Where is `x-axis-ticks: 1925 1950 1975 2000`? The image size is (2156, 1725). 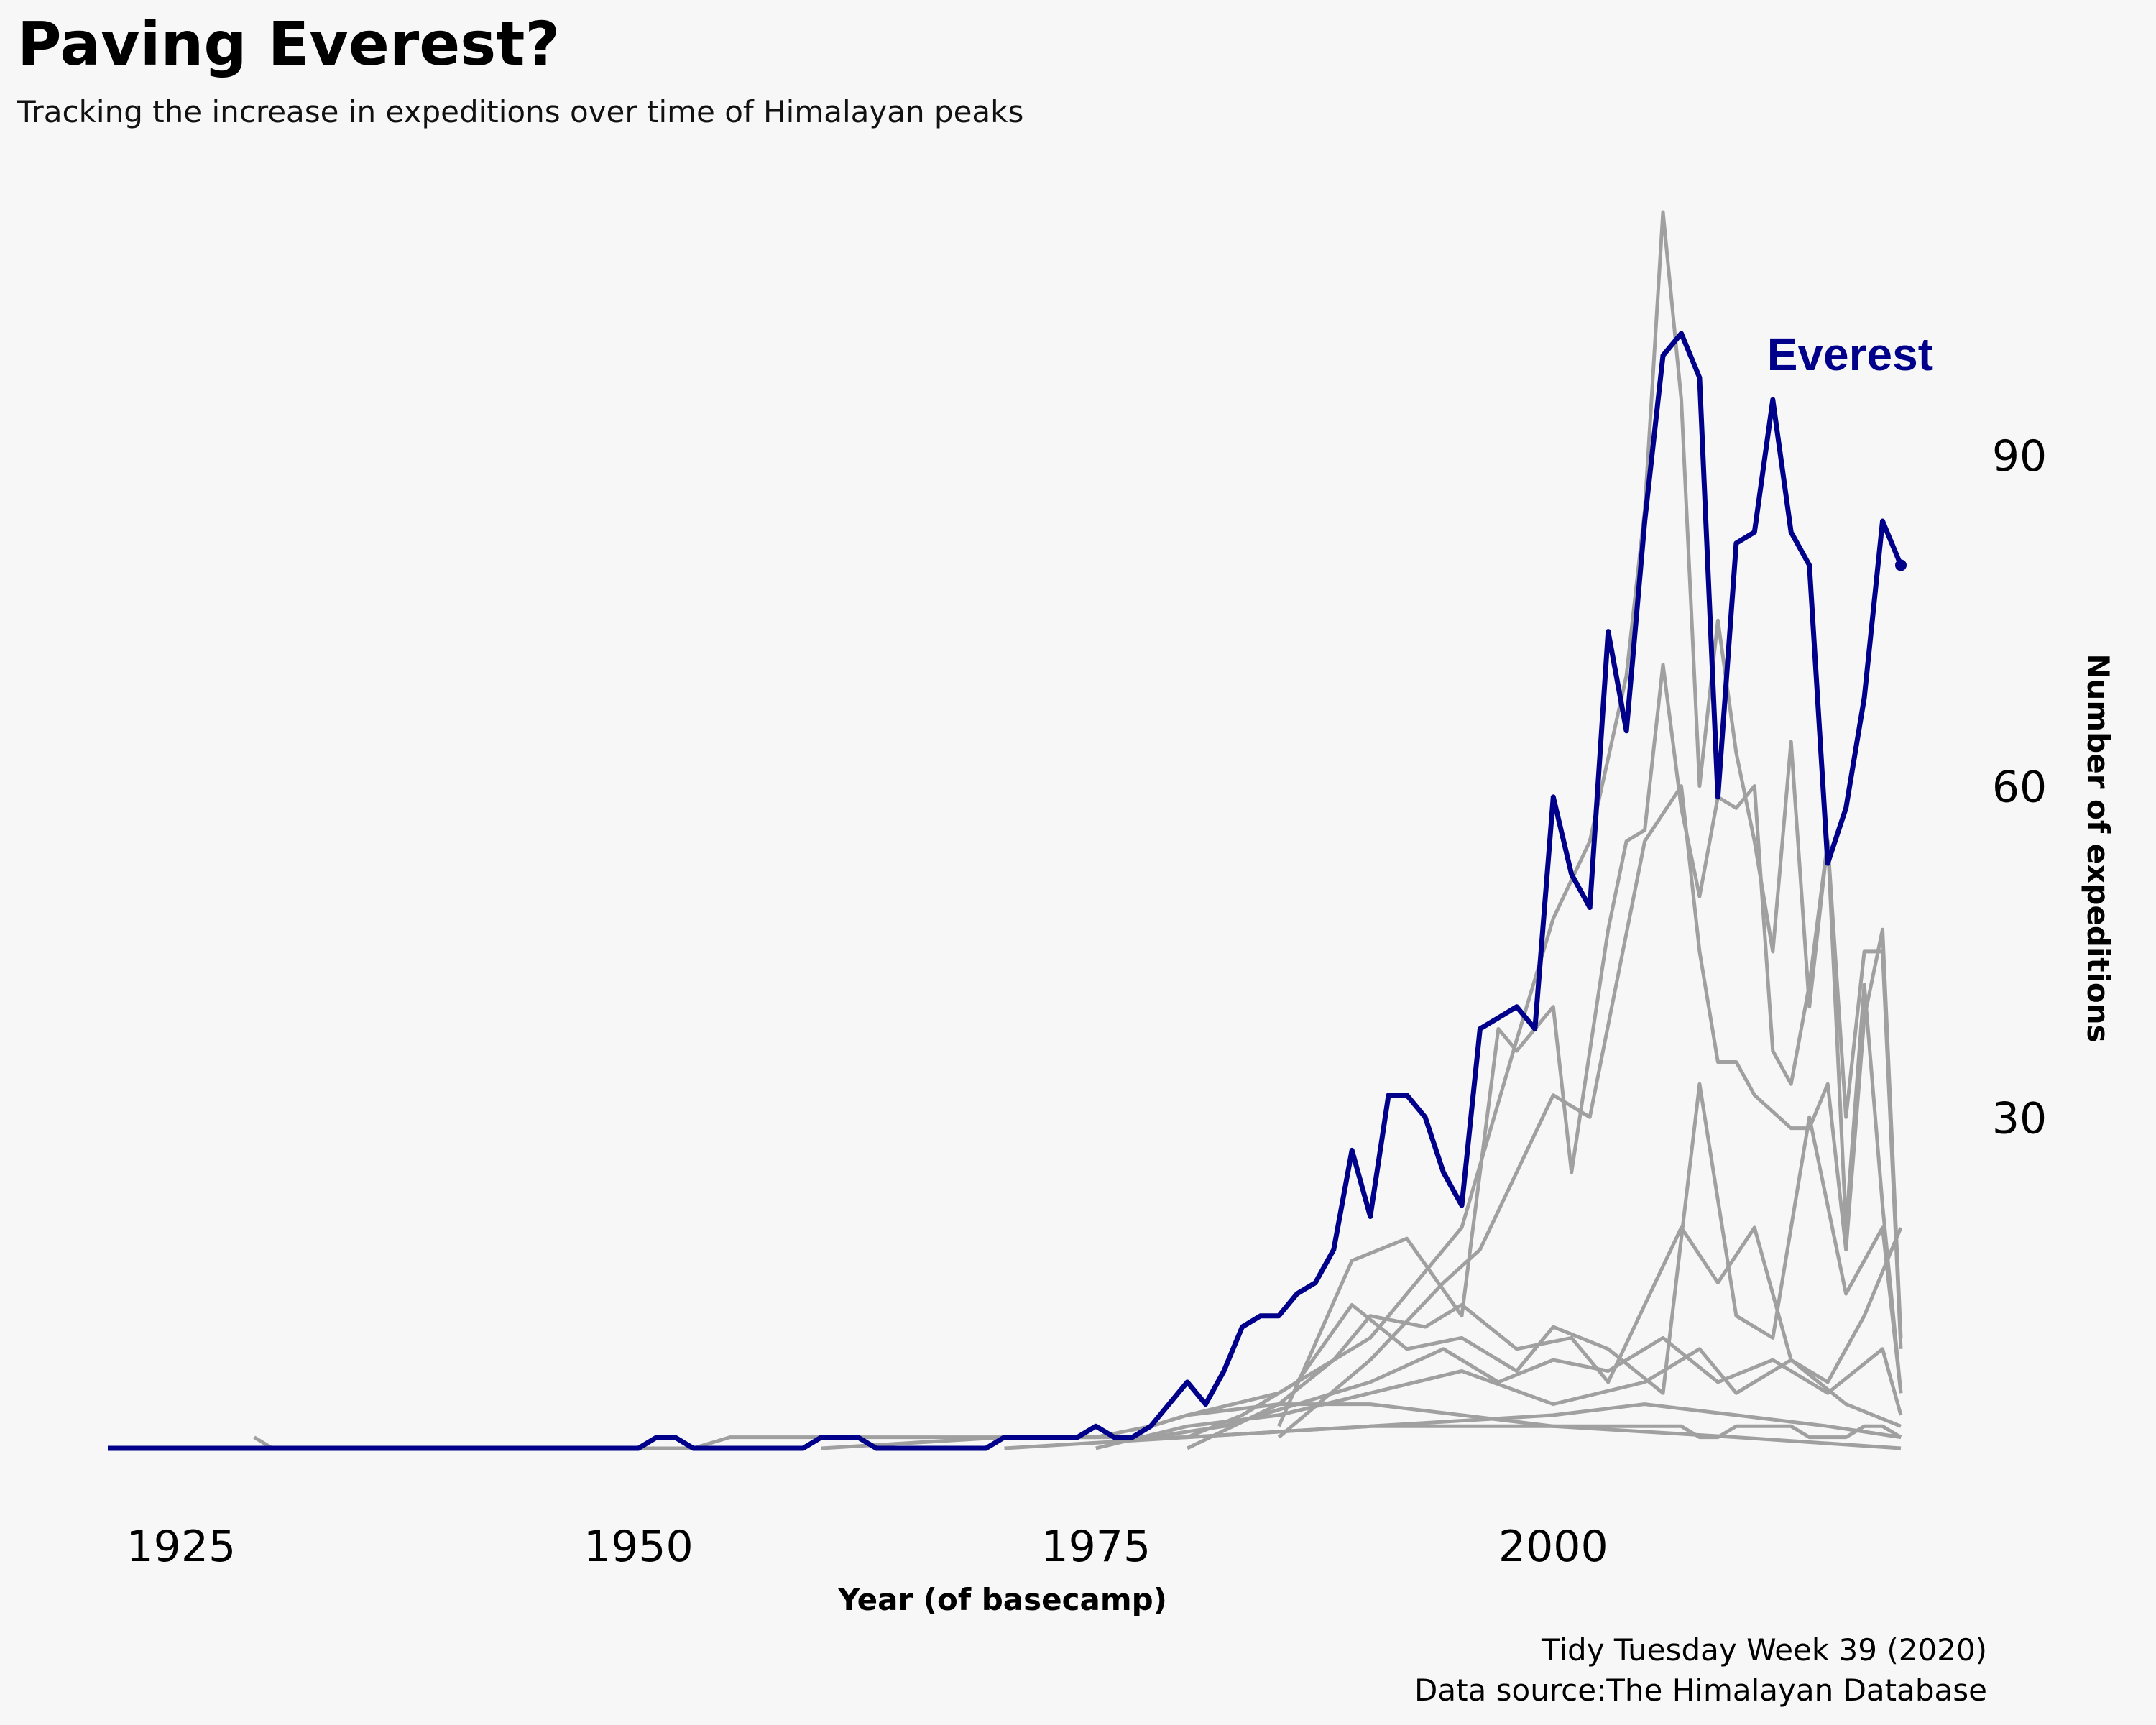
x-axis-ticks: 1925 1950 1975 2000 is located at coordinates (867, 1547).